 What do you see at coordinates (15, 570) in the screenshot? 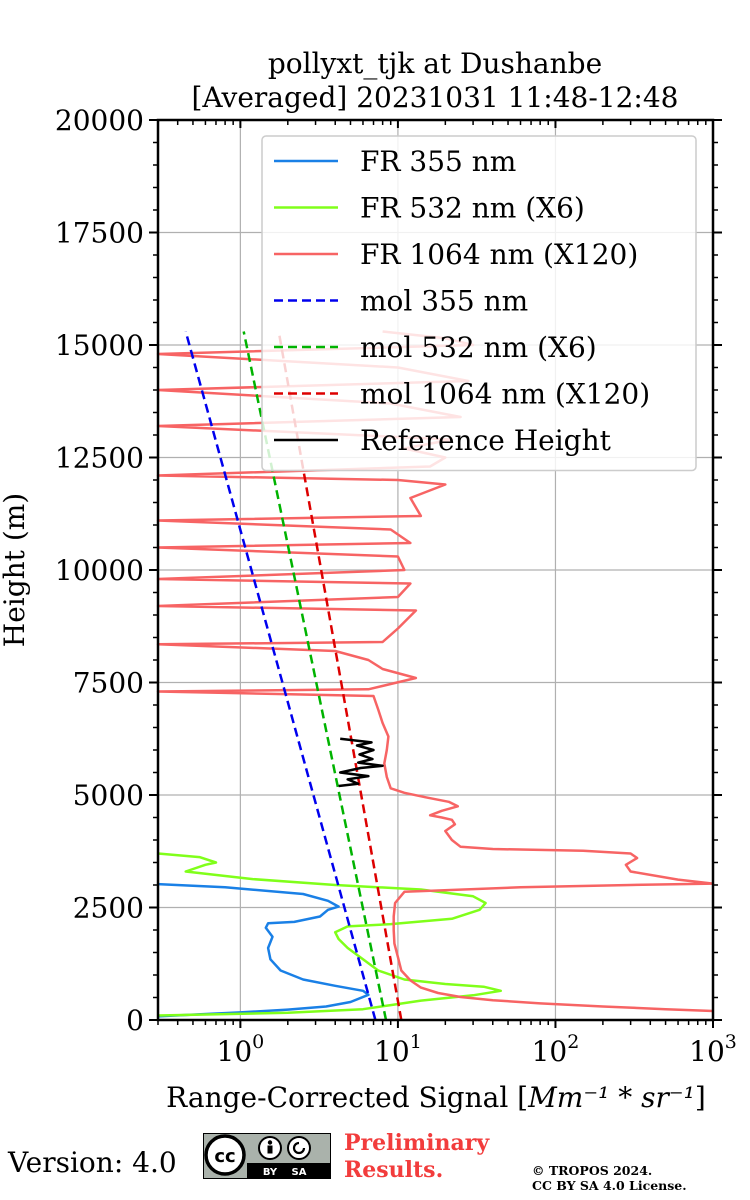
I see `y-axis-label: Height (m)` at bounding box center [15, 570].